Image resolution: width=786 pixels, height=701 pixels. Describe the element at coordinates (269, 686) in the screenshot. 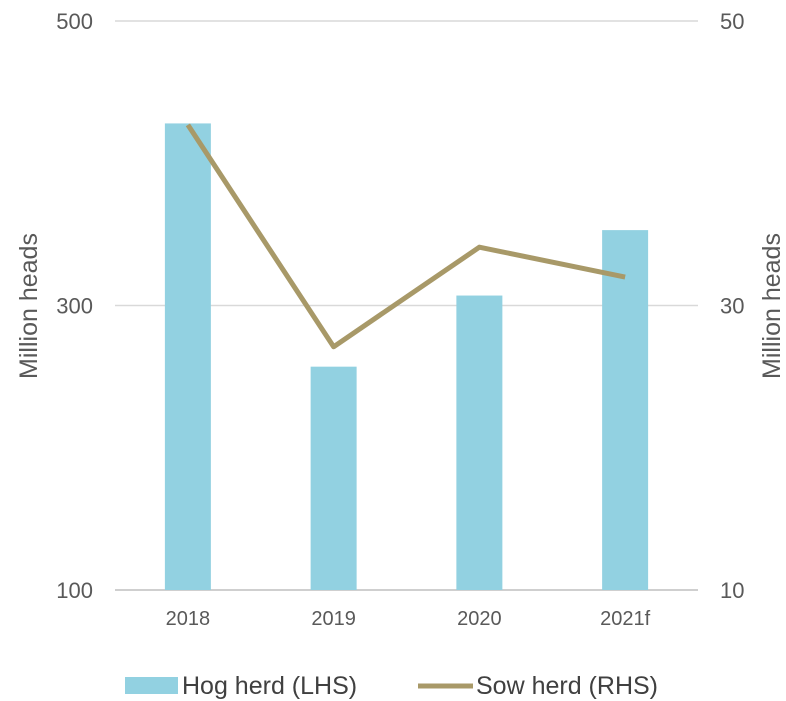

I see `legend-label-hog-herd: Hog herd (LHS)` at that location.